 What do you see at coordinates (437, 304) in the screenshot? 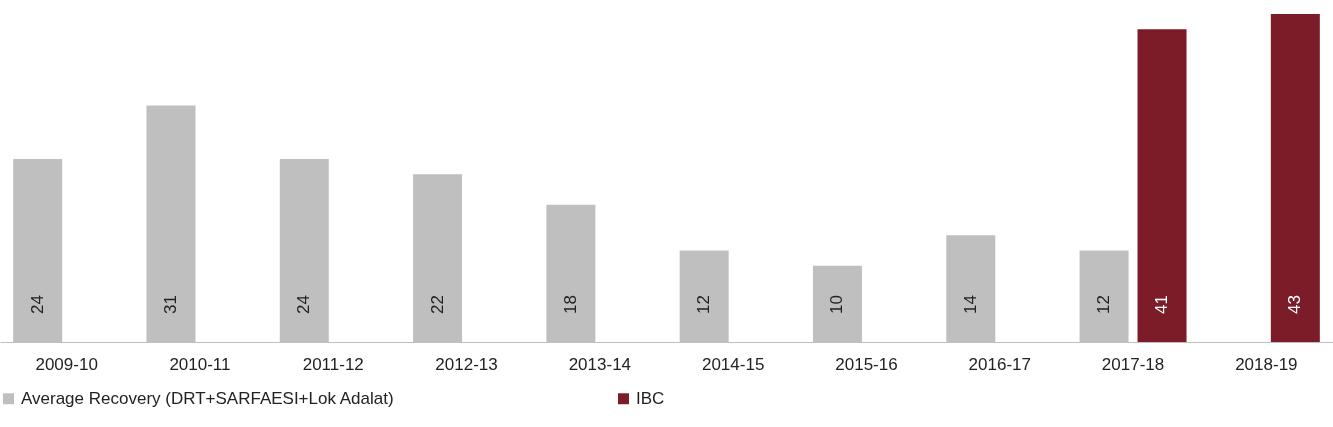
I see `data-label: 22` at bounding box center [437, 304].